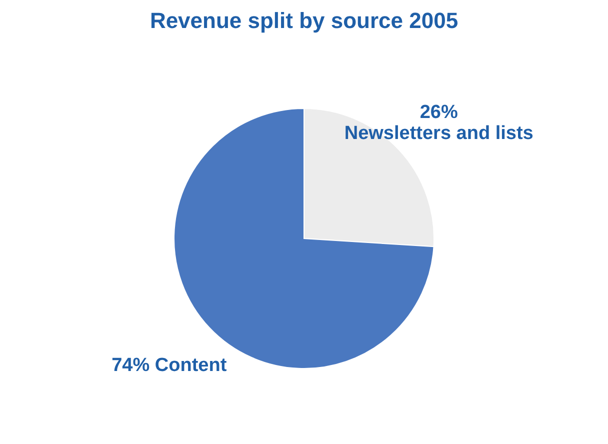 The height and width of the screenshot is (444, 608). What do you see at coordinates (304, 20) in the screenshot?
I see `chart-title: Revenue split by source 2005` at bounding box center [304, 20].